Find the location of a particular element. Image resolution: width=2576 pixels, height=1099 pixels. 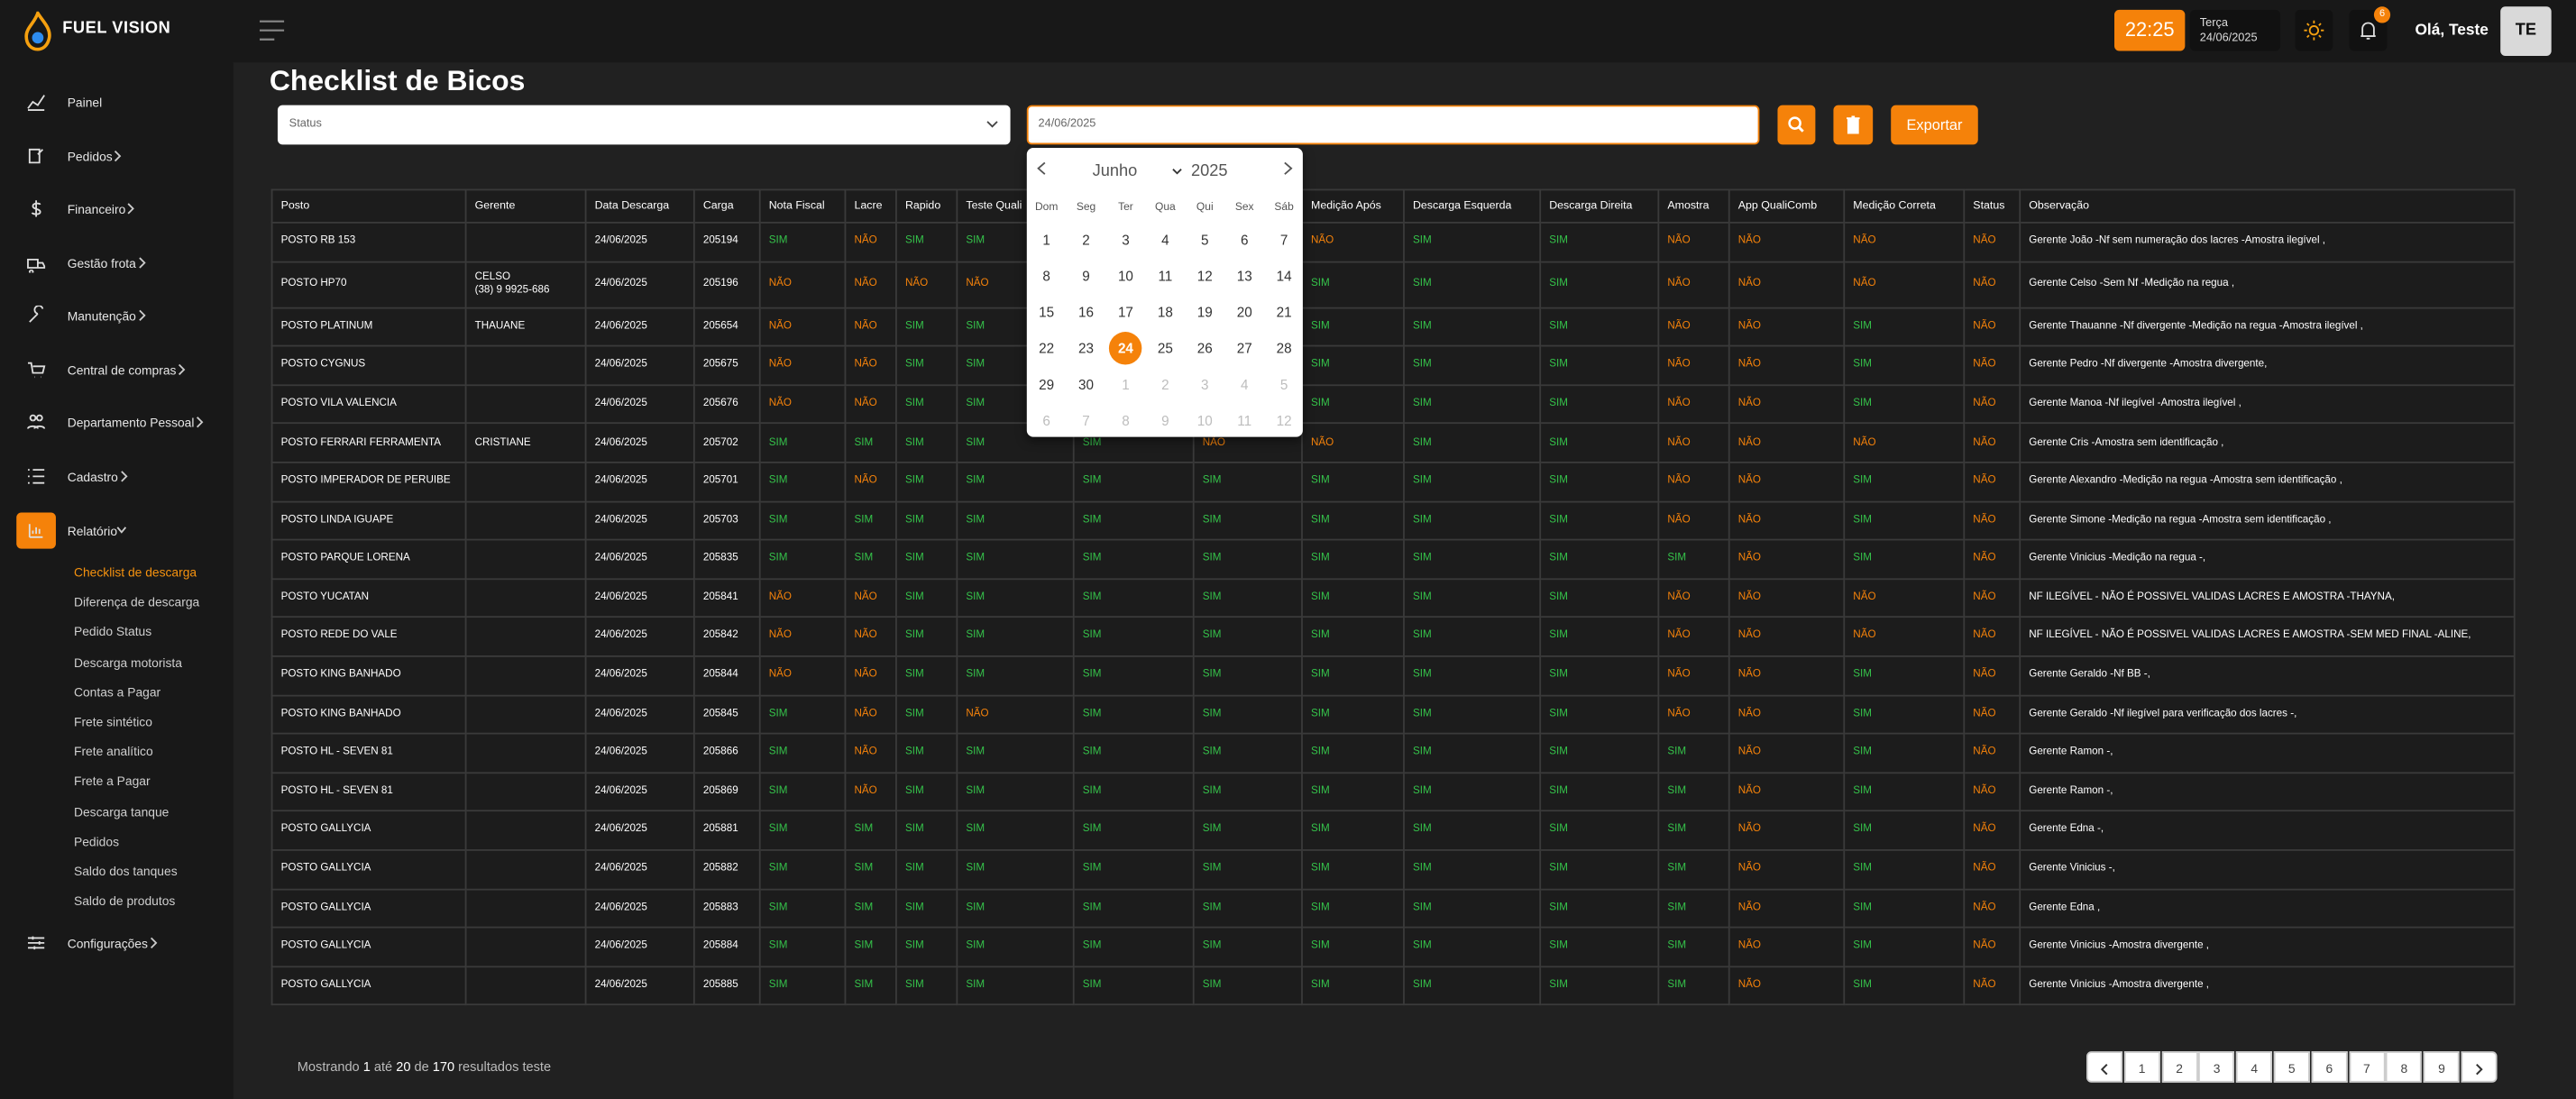

theme-toggle is located at coordinates (2314, 30).